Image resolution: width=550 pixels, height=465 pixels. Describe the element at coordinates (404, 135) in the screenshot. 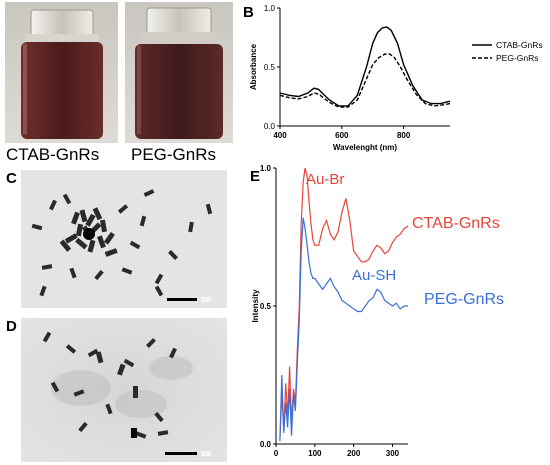

I see `x-tick-label: 800` at that location.